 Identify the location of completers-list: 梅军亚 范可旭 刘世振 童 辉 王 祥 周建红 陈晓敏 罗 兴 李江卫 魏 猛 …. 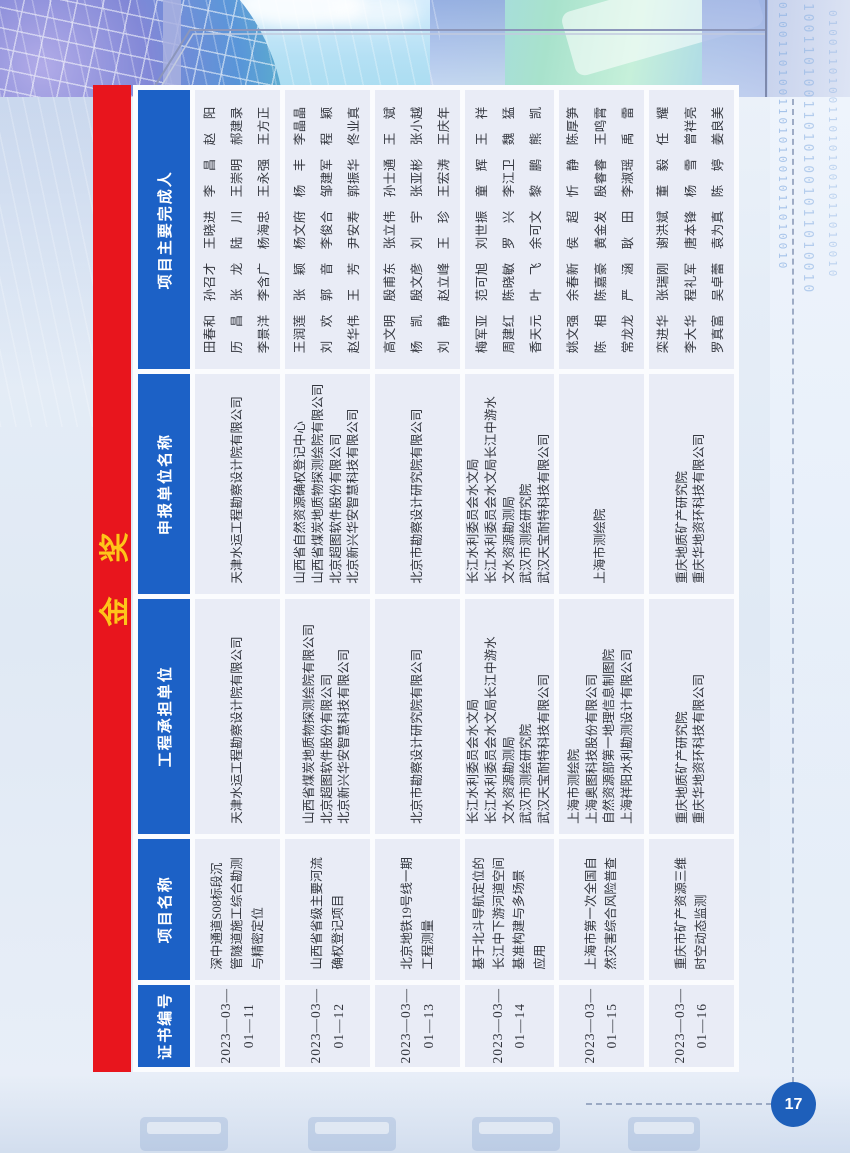
(509, 230).